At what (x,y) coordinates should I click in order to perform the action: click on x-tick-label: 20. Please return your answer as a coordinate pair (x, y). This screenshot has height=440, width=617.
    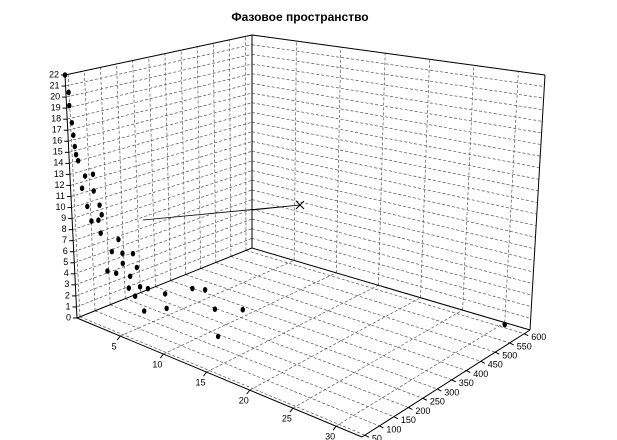
    Looking at the image, I should click on (244, 400).